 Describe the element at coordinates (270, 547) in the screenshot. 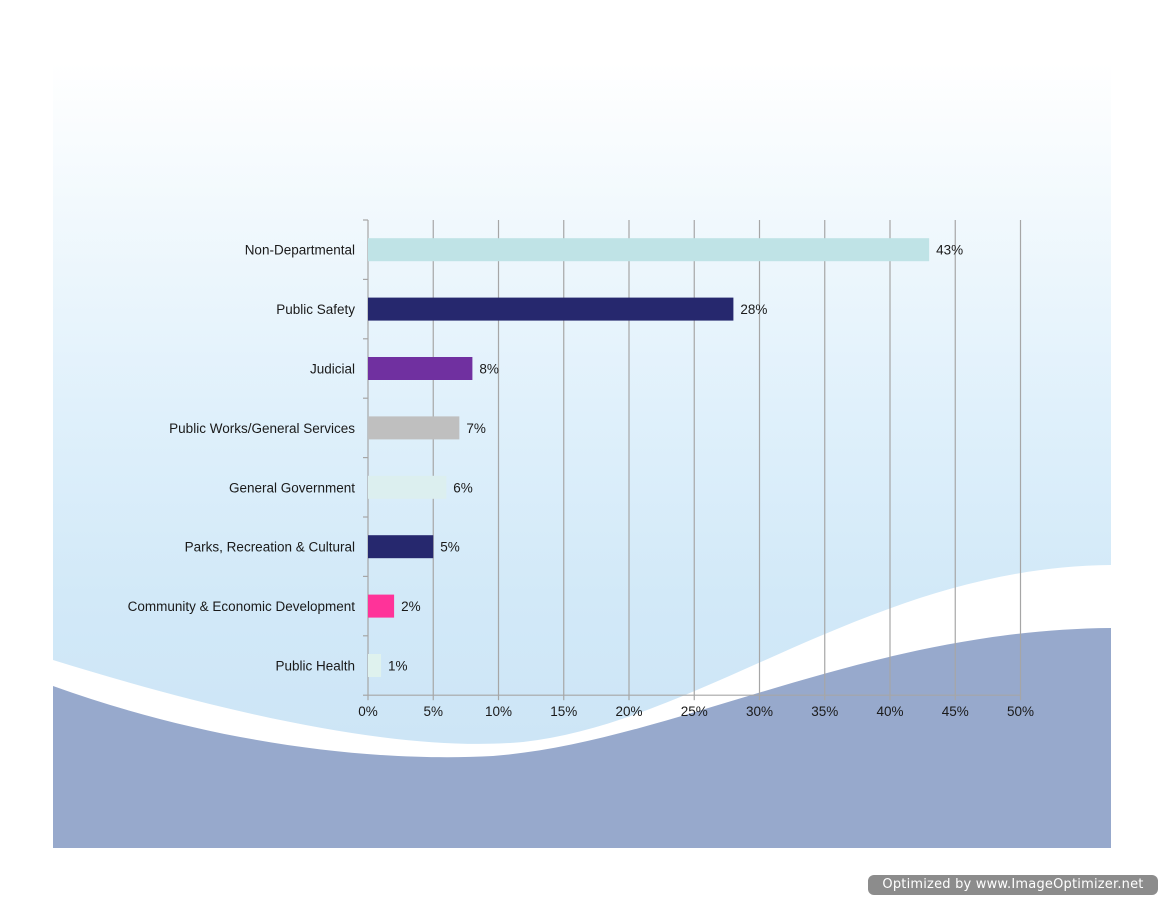

I see `category-label: Parks, Recreation & Cultural` at that location.